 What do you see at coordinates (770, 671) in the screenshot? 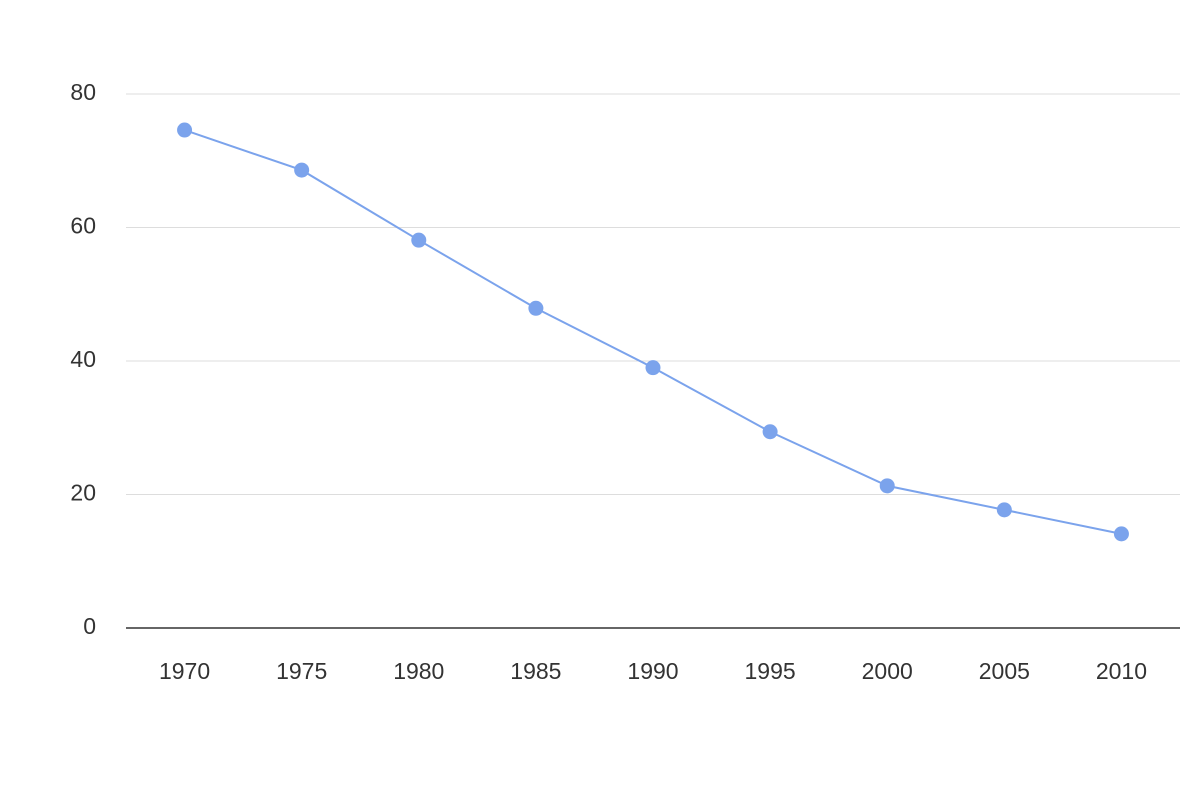
I see `x-tick-label: 1995` at bounding box center [770, 671].